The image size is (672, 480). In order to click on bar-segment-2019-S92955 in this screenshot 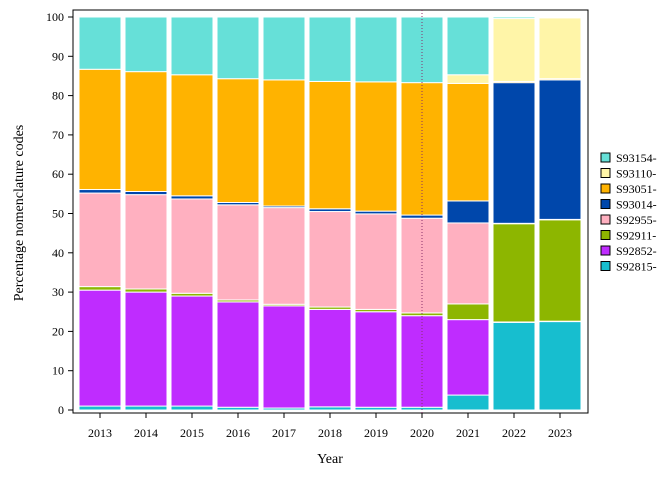, I will do `click(376, 261)`.